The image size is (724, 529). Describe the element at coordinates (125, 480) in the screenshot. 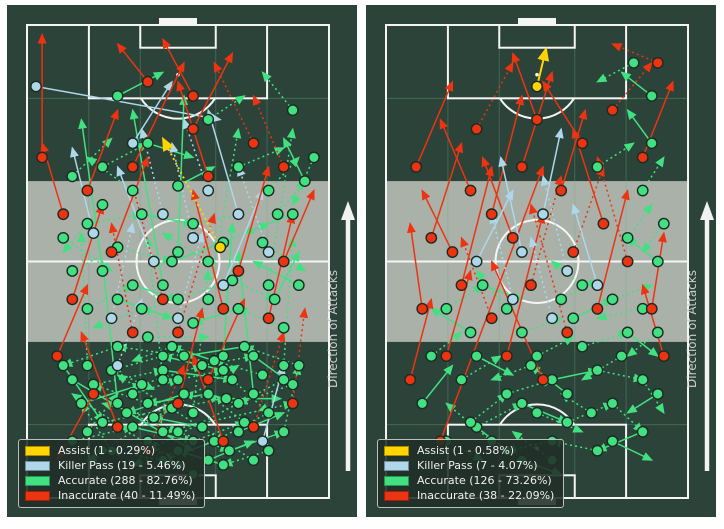

I see `legend-label: Accurate (288 - 82.76%)` at that location.